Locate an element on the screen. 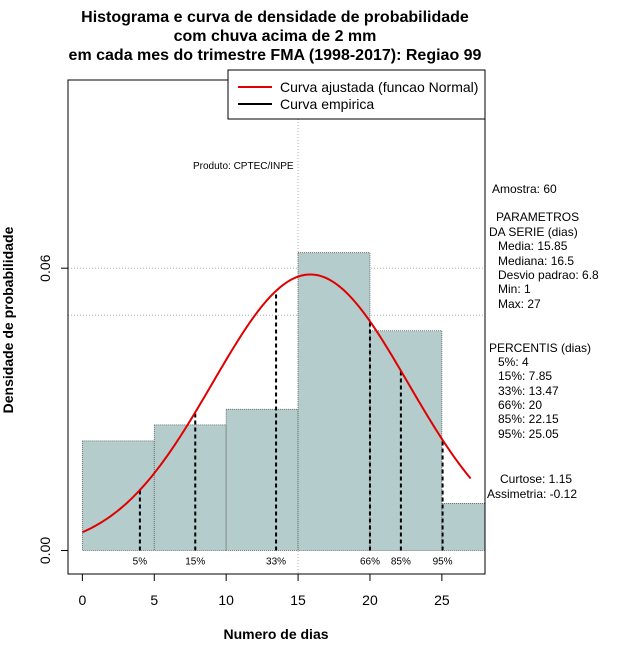  x-axis-label: Numero de dias is located at coordinates (275, 634).